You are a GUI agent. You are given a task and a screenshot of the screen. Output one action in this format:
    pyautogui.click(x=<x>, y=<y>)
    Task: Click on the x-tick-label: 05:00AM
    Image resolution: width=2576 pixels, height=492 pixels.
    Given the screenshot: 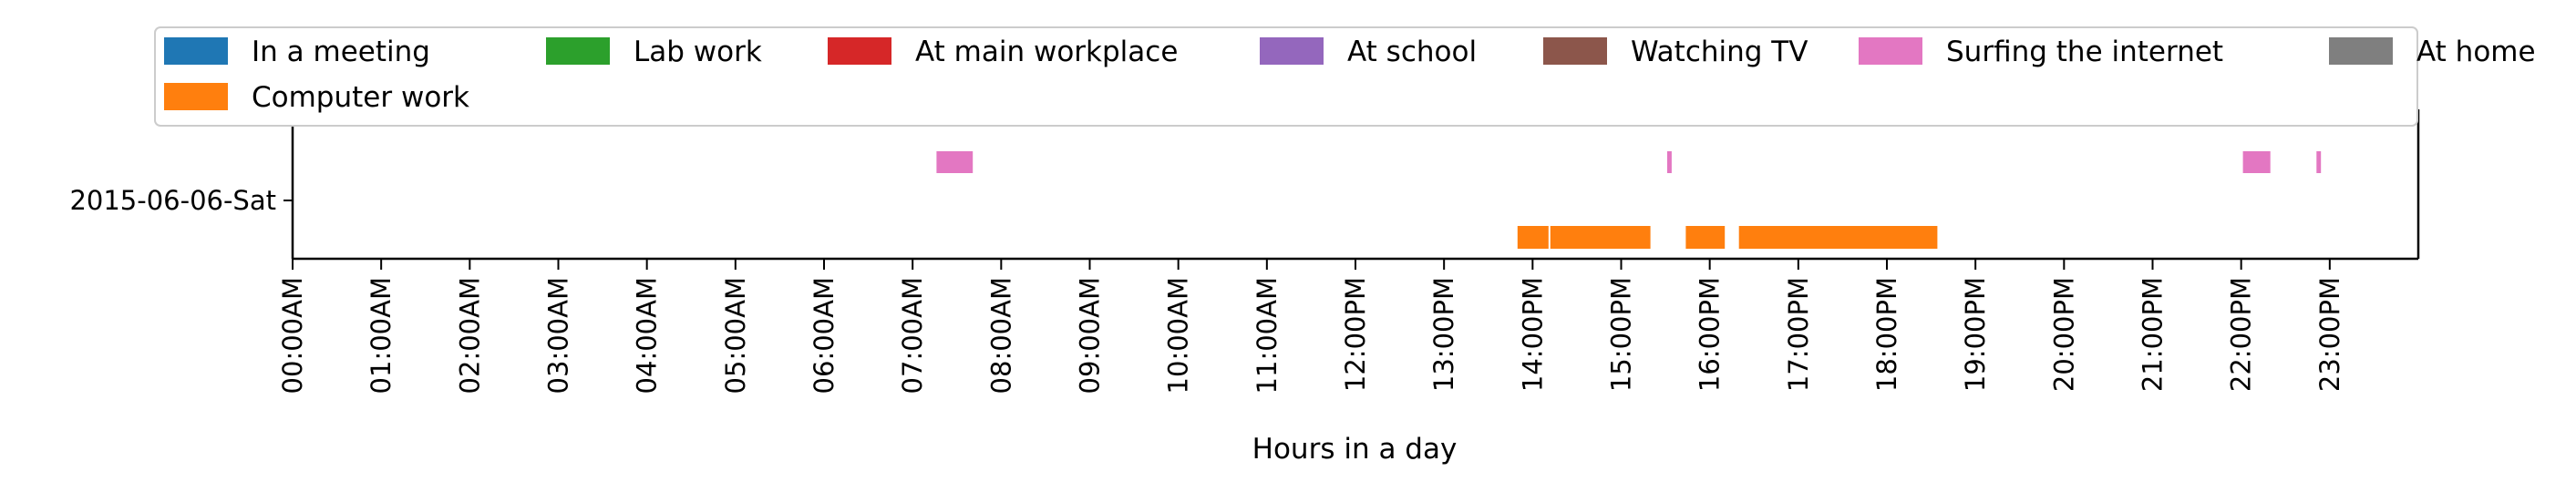 What is the action you would take?
    pyautogui.click(x=735, y=335)
    